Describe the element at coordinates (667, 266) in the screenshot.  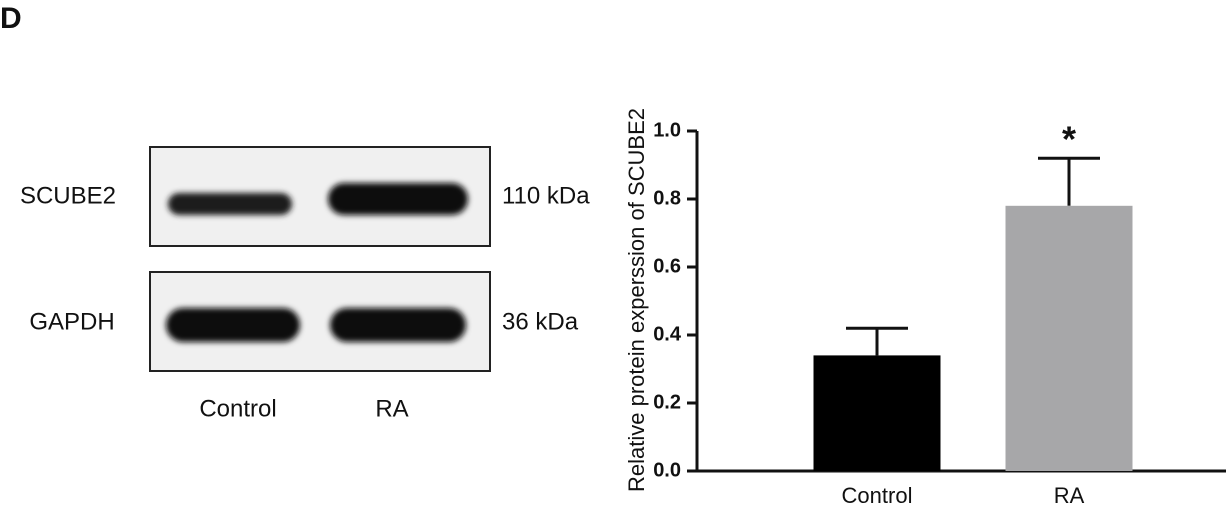
I see `y-tick-label: 0.6` at that location.